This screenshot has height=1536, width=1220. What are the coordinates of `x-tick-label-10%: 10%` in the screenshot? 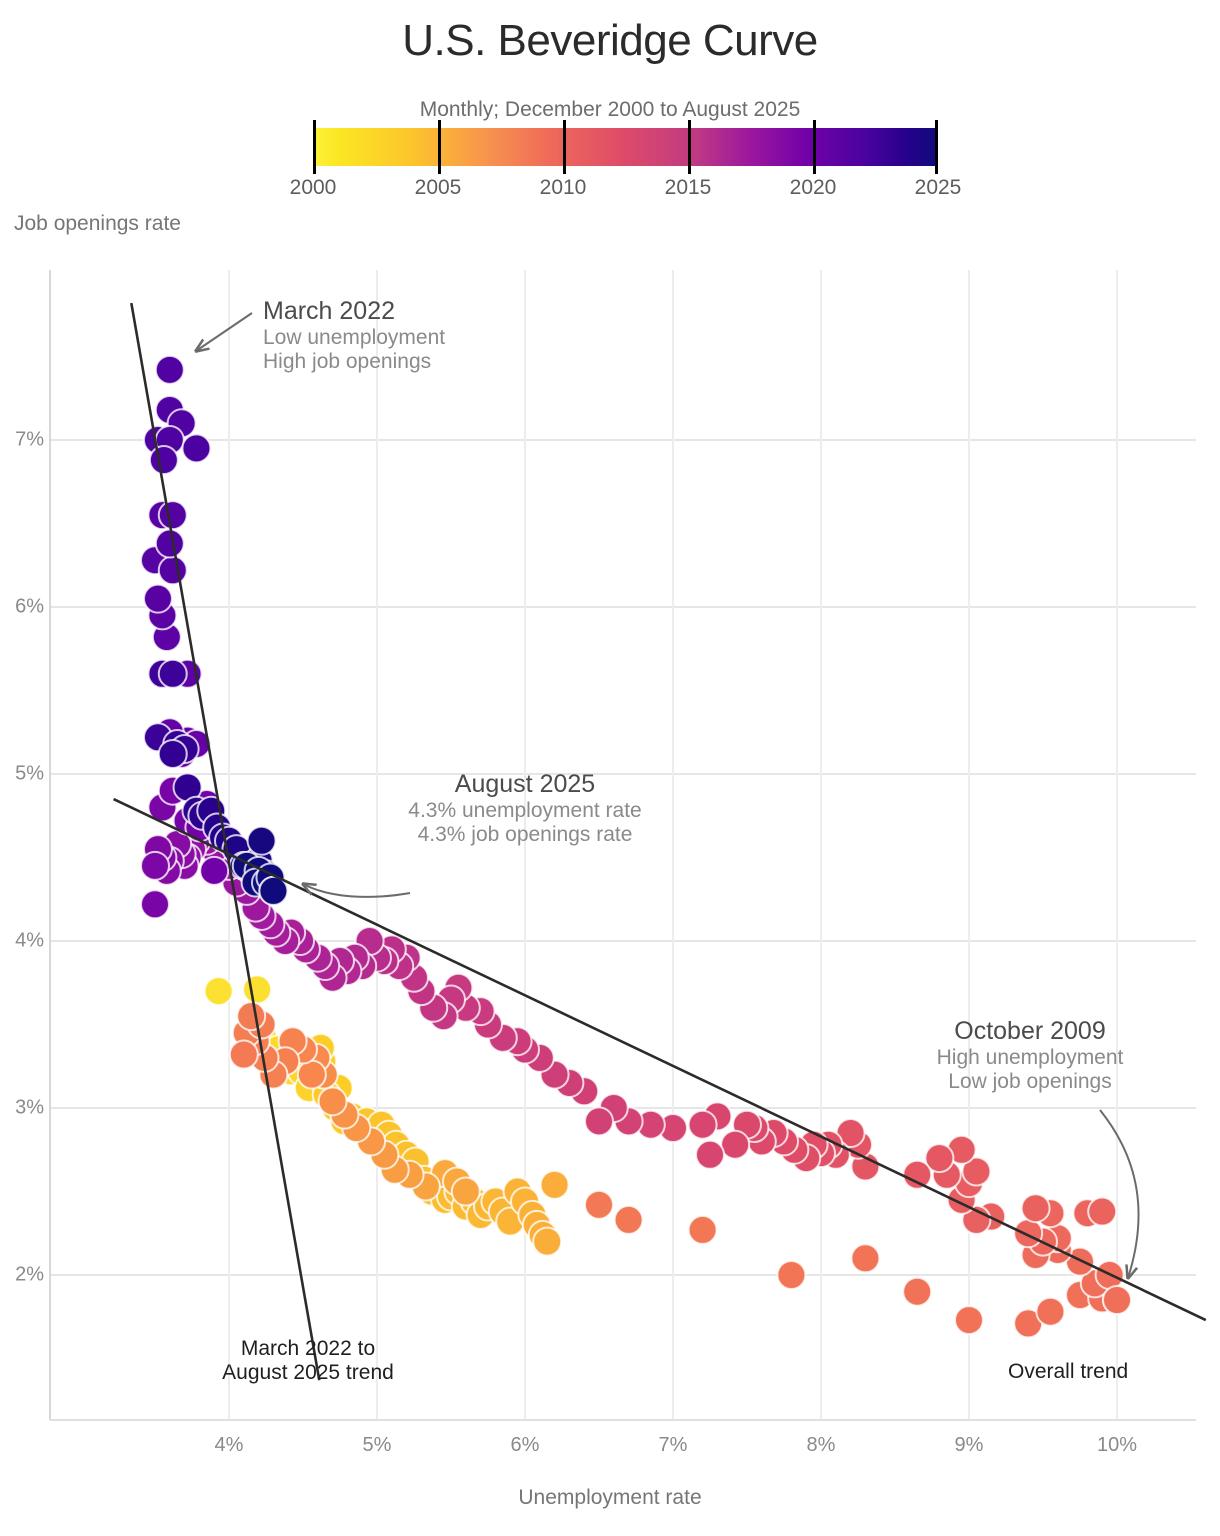 It's located at (1117, 1445).